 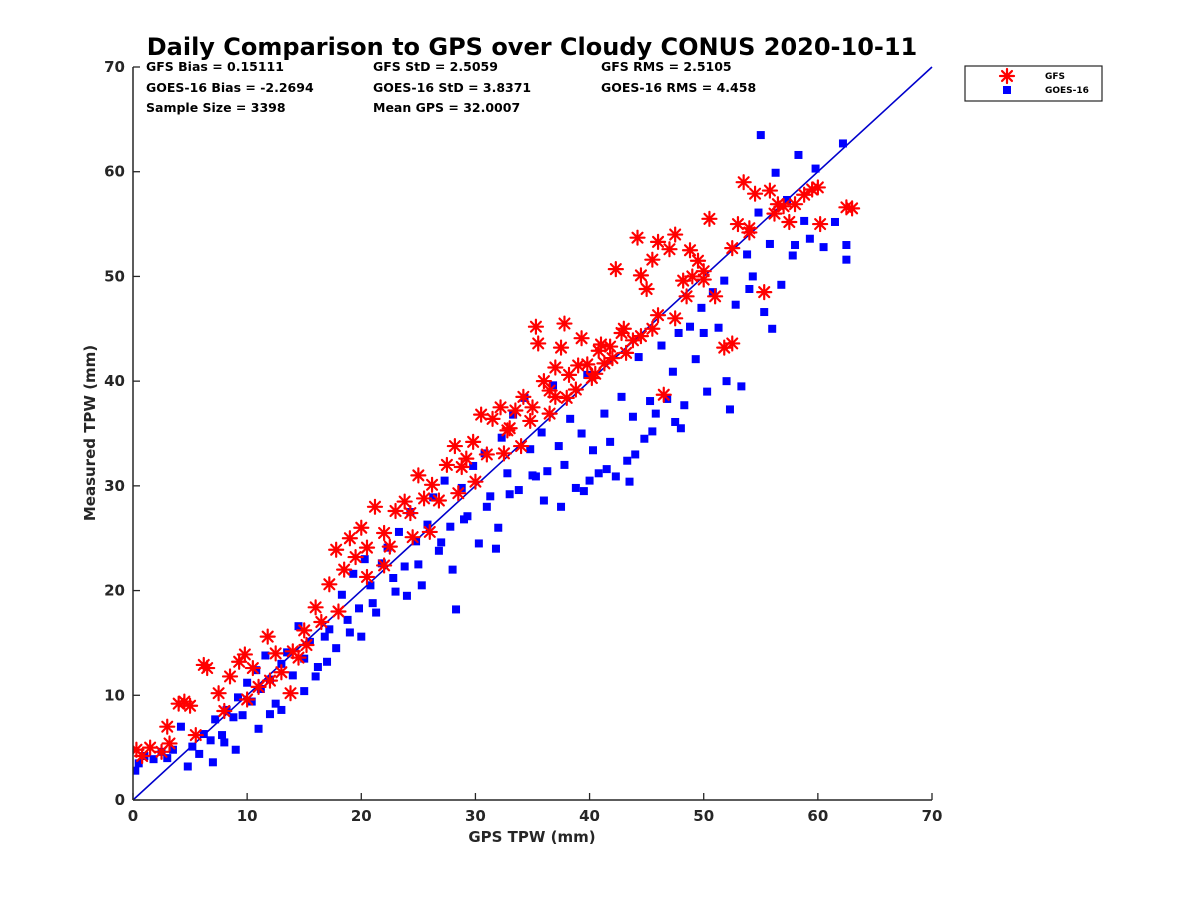 I want to click on x-tick-label: 10, so click(x=247, y=816).